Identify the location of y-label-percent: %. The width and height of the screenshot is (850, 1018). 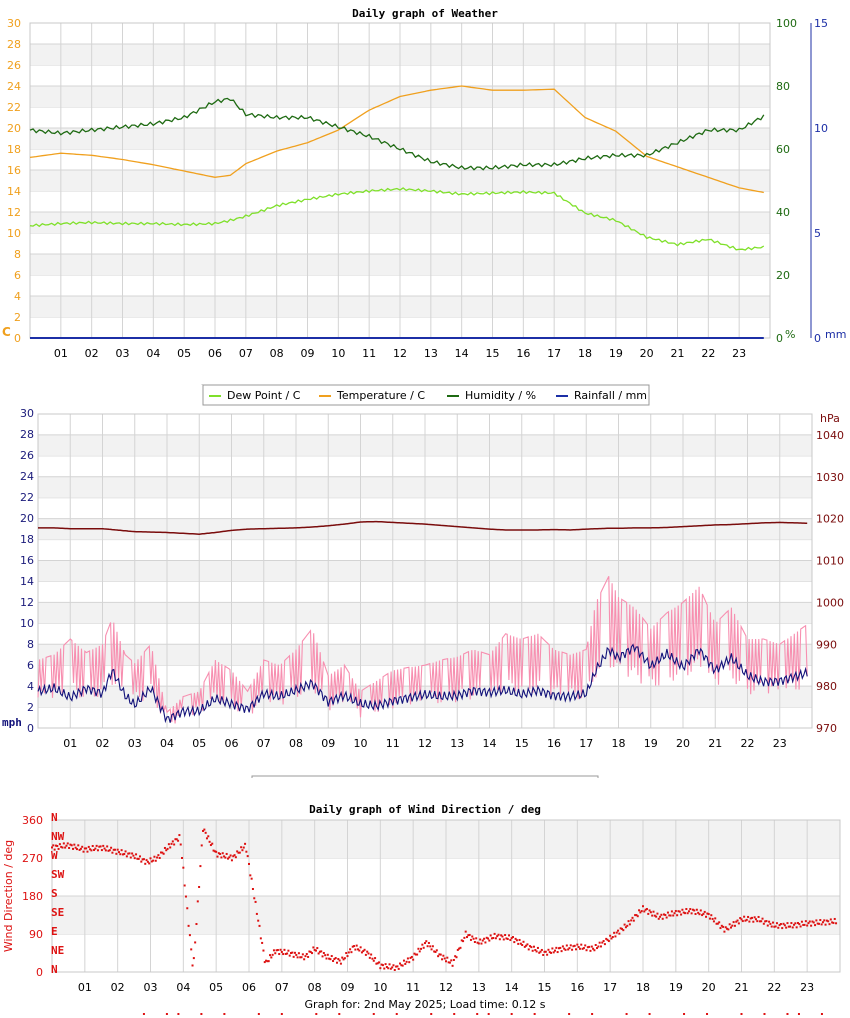
(790, 334).